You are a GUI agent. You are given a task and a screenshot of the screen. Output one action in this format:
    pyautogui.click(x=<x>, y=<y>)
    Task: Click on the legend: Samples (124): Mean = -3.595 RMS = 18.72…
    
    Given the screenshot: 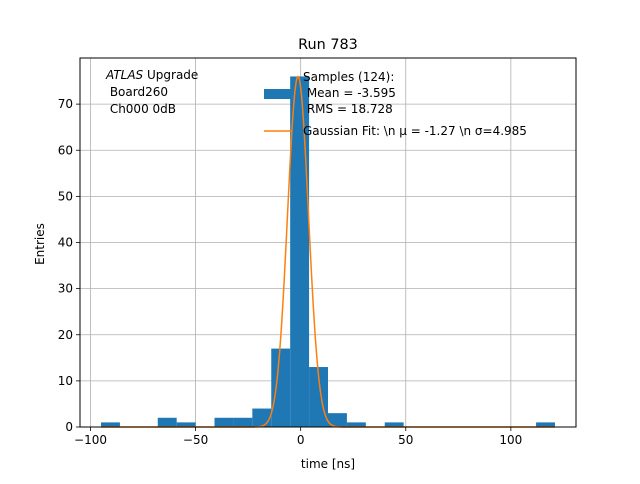 What is the action you would take?
    pyautogui.click(x=395, y=104)
    